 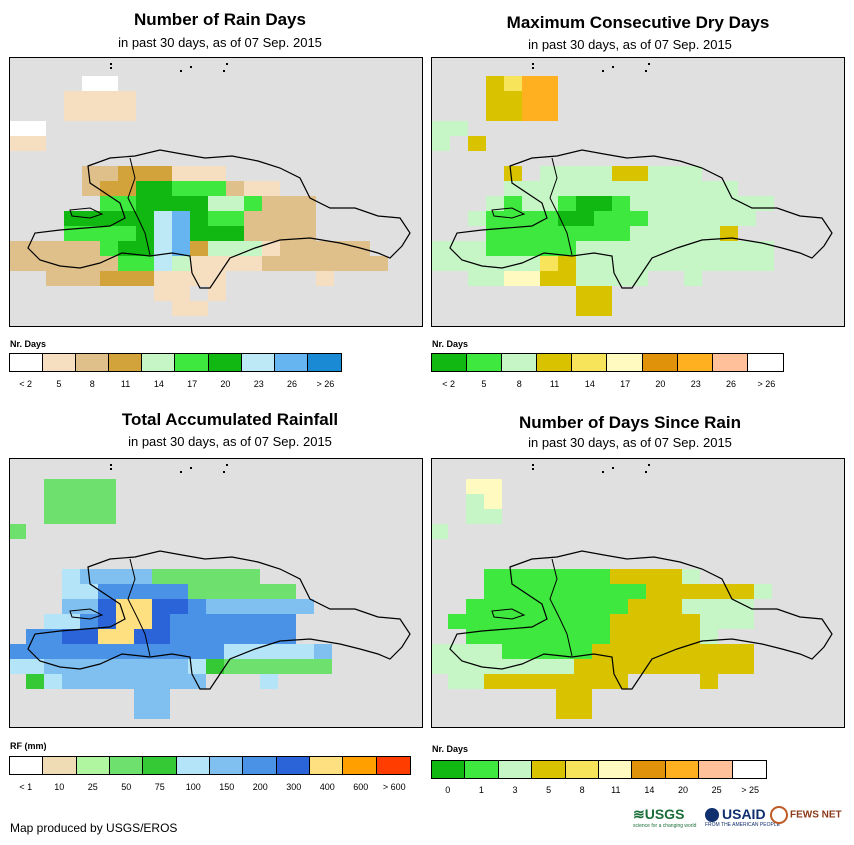 What do you see at coordinates (632, 189) in the screenshot?
I see `dry-days-grid` at bounding box center [632, 189].